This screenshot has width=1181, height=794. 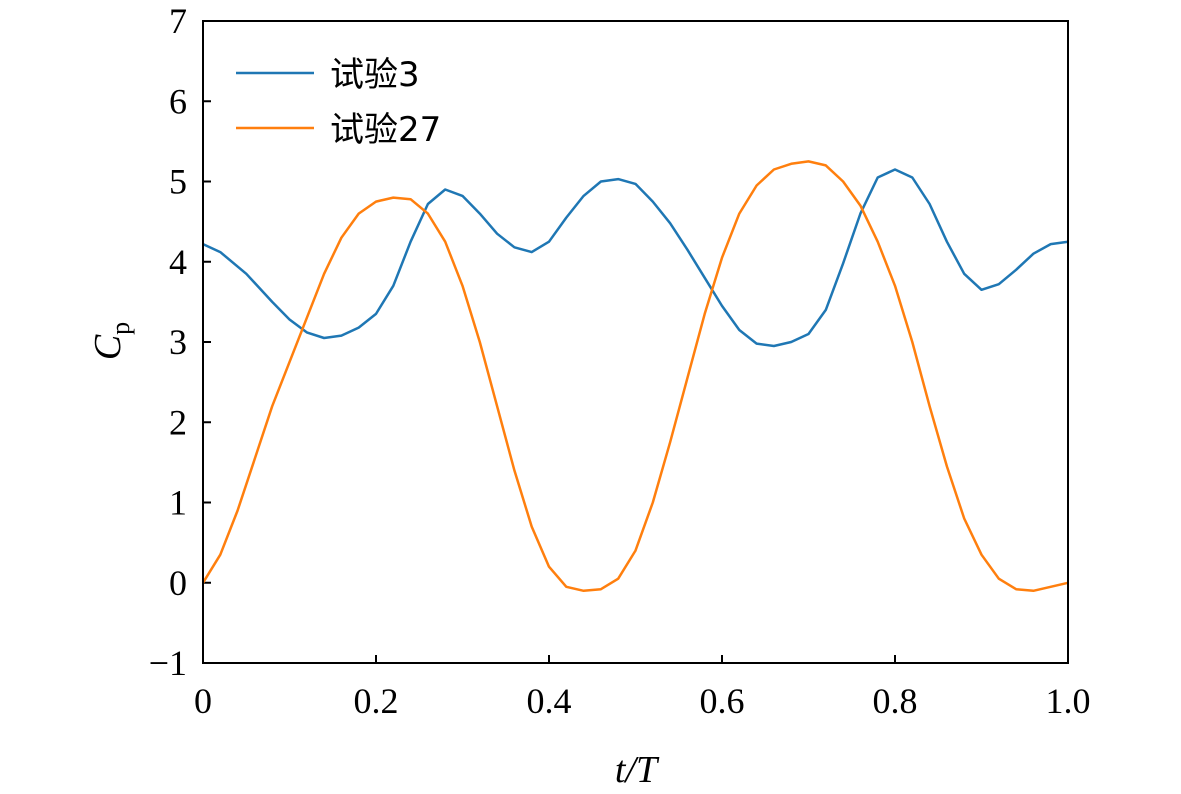 I want to click on x-tick-label: 1.0, so click(x=1068, y=701).